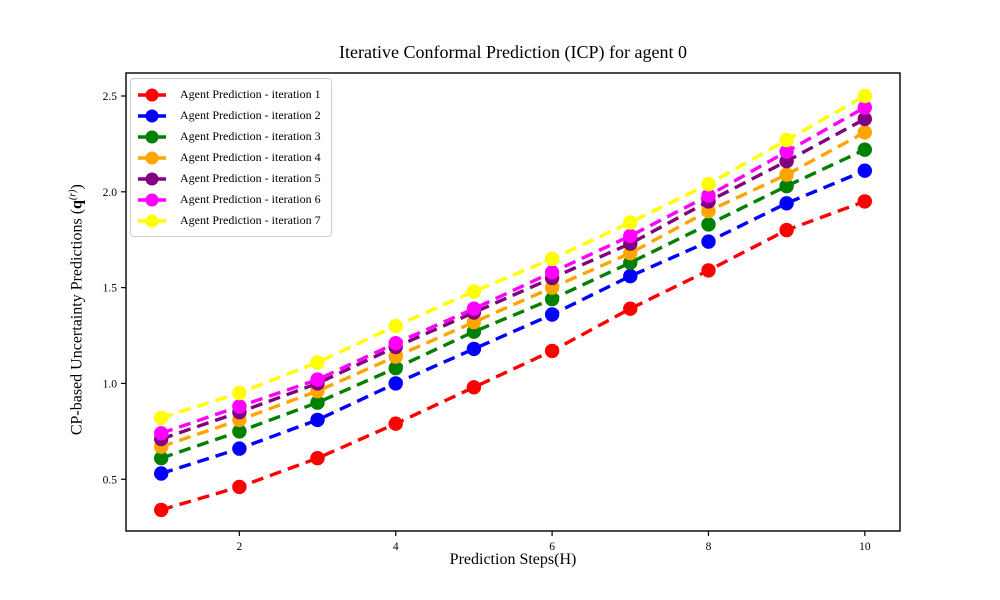 Image resolution: width=1000 pixels, height=600 pixels. I want to click on legend-item: Agent Prediction - iteration 7, so click(229, 220).